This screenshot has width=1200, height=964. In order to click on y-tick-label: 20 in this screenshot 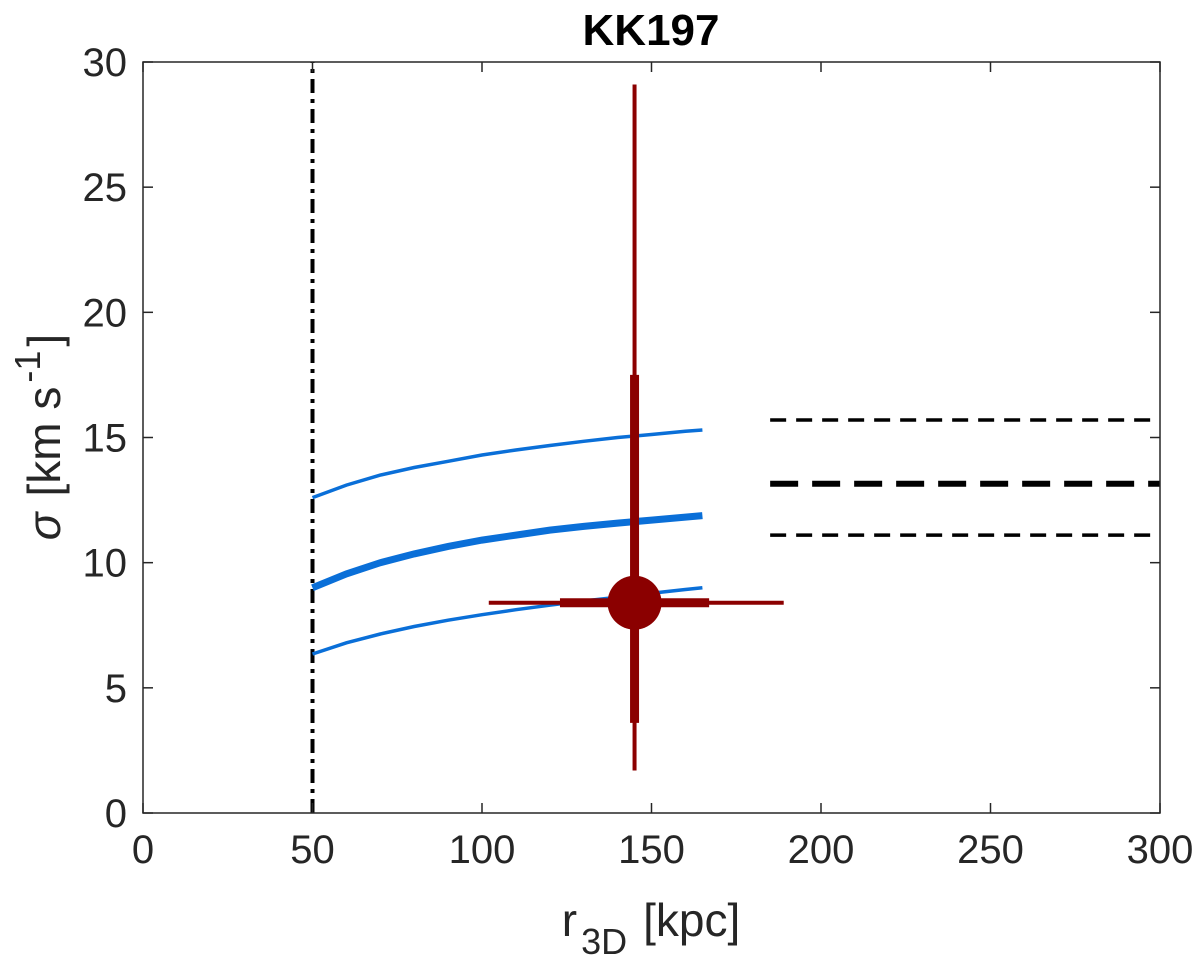, I will do `click(105, 313)`.